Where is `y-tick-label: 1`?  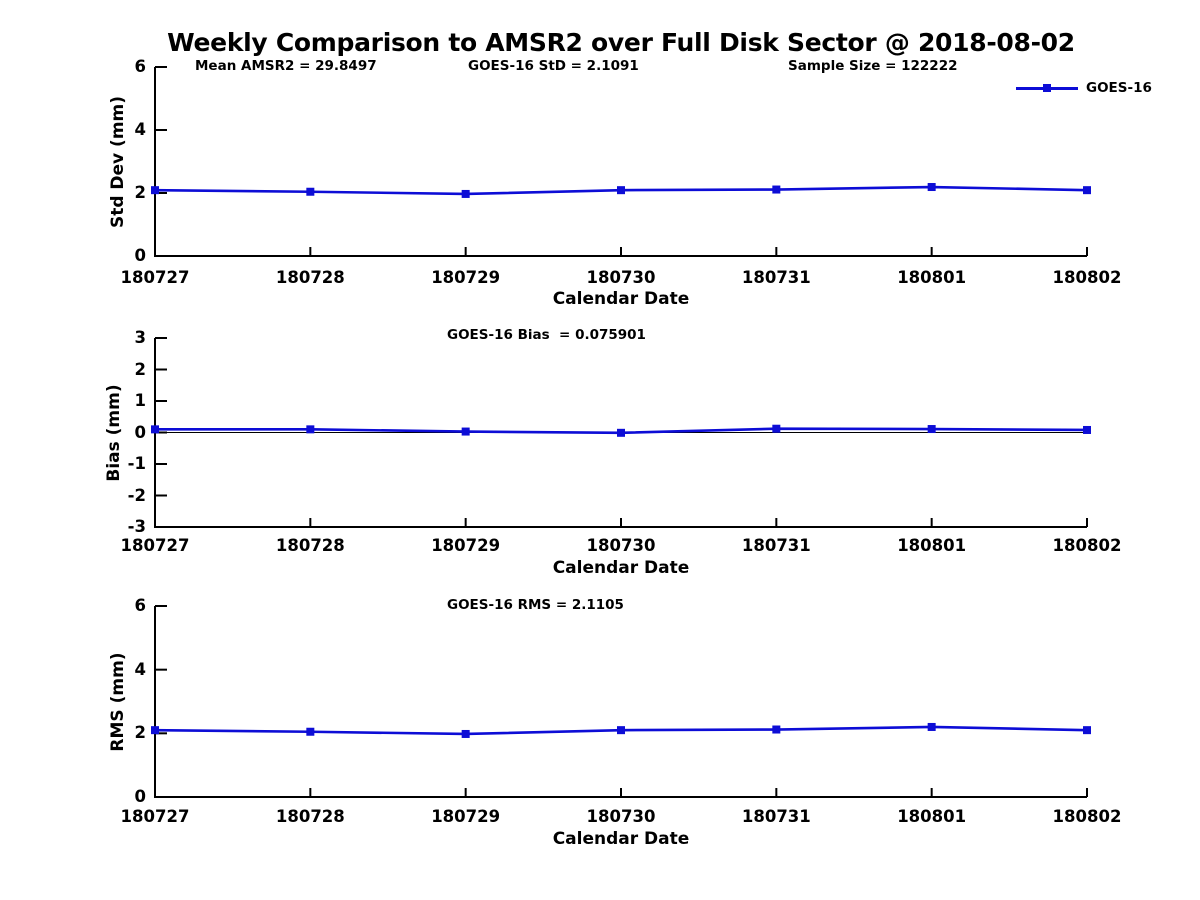 y-tick-label: 1 is located at coordinates (140, 400).